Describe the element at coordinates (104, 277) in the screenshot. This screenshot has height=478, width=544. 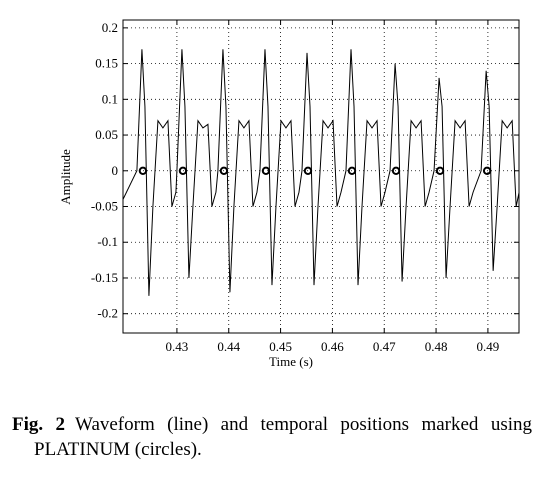
I see `y-tick-label: -0.15` at that location.